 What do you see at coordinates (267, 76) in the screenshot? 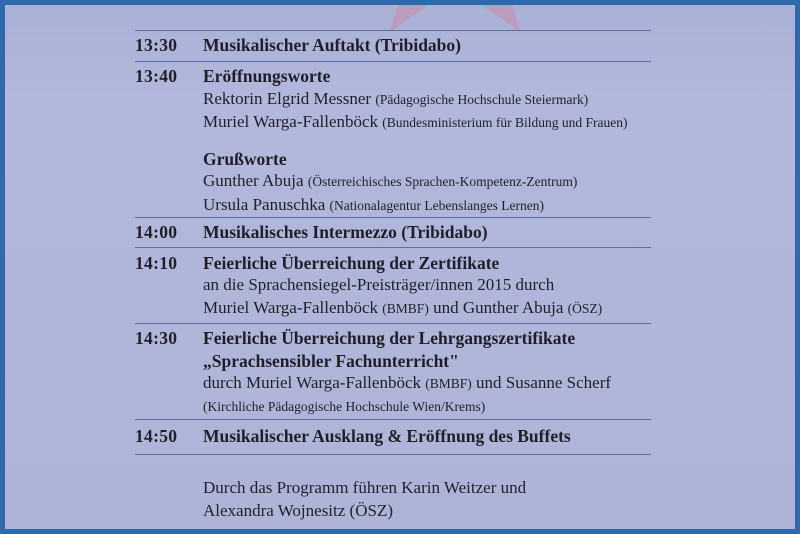
I see `text-segment: Eröffnungsworte` at bounding box center [267, 76].